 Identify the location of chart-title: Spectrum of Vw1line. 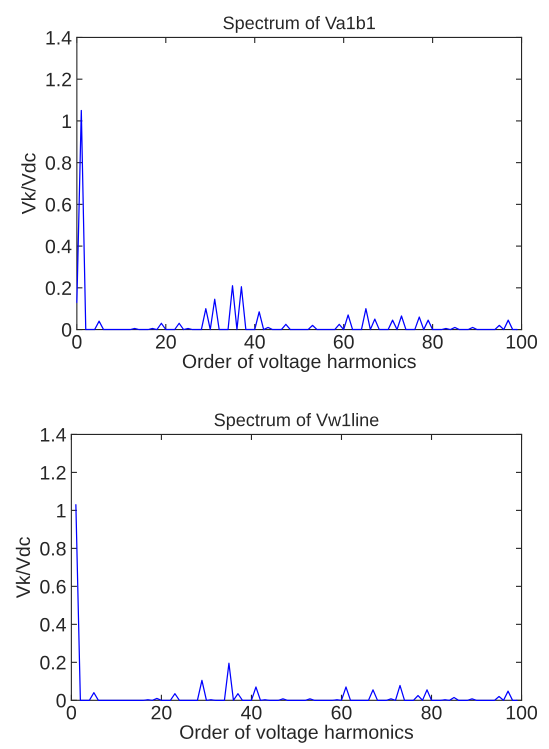
(296, 421).